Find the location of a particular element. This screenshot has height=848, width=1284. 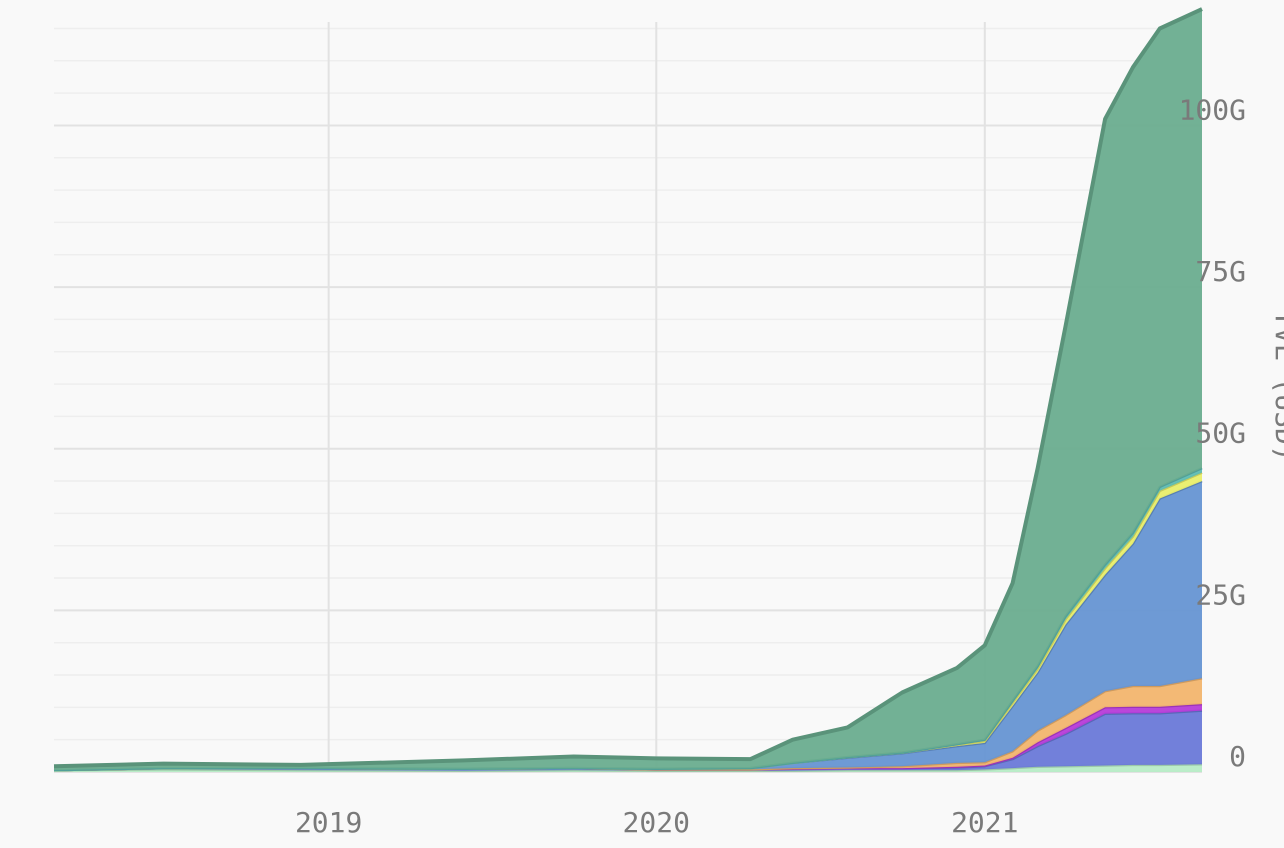

y-tick-label: 50G is located at coordinates (1220, 433).